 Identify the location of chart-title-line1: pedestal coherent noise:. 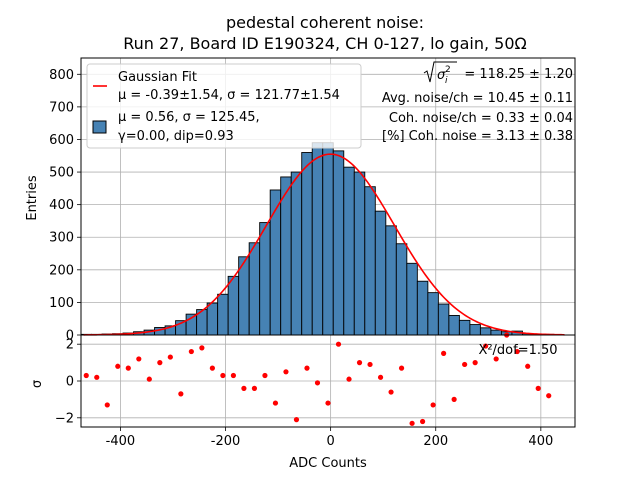
(325, 22).